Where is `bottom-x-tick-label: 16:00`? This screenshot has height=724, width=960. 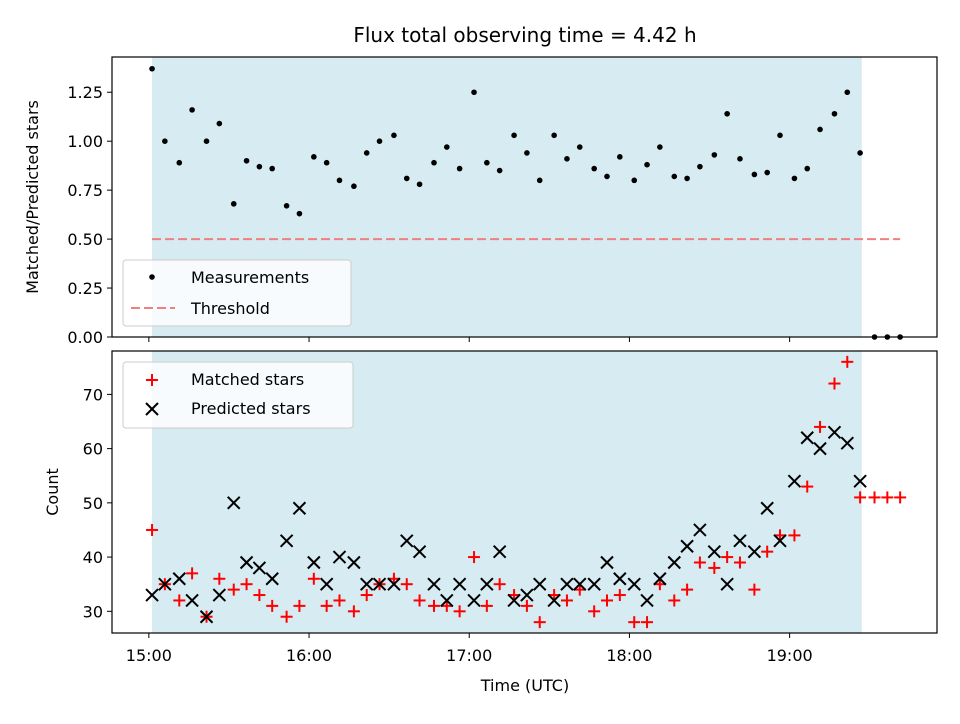
bottom-x-tick-label: 16:00 is located at coordinates (309, 655).